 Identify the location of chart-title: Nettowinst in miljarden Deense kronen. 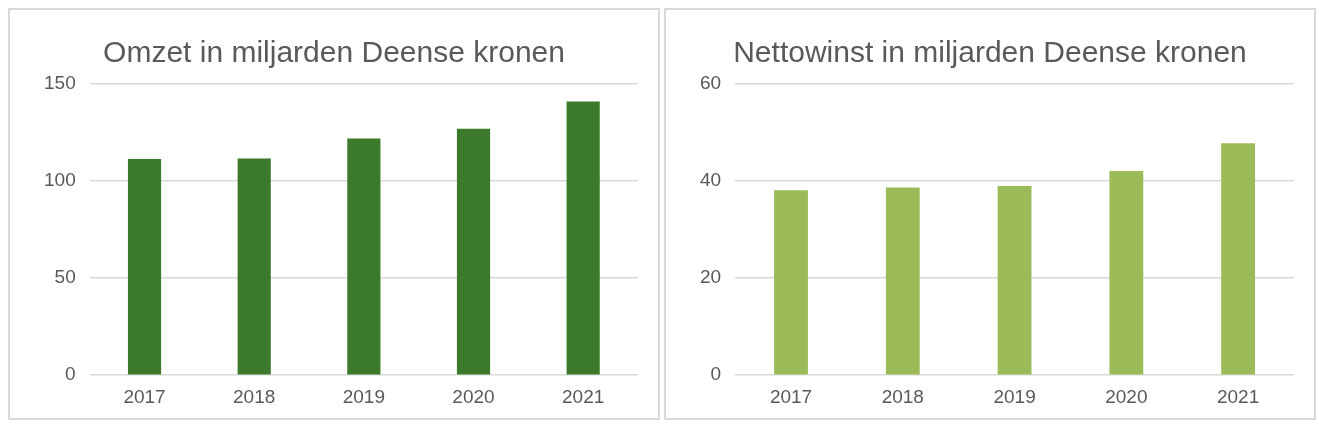
(990, 52).